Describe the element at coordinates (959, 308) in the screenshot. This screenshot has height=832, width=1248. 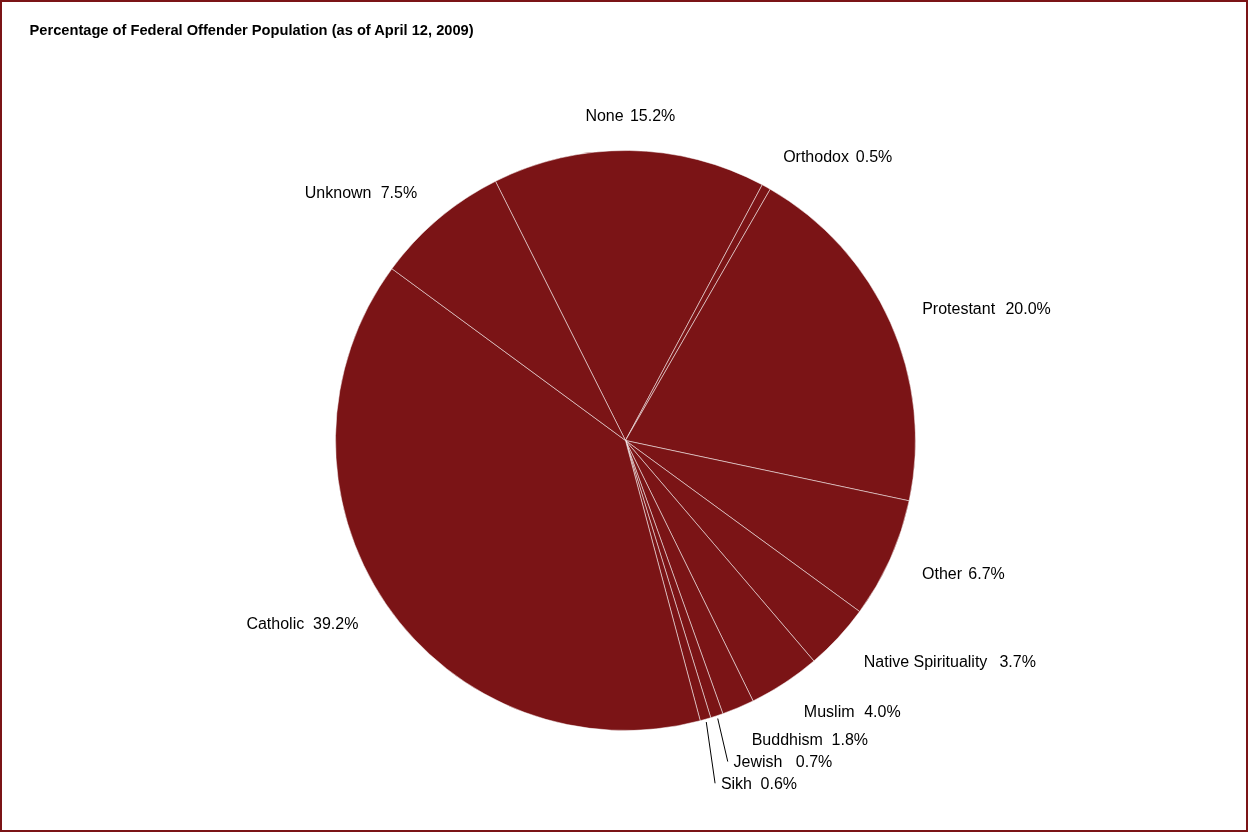
I see `slice-label: Protestant` at that location.